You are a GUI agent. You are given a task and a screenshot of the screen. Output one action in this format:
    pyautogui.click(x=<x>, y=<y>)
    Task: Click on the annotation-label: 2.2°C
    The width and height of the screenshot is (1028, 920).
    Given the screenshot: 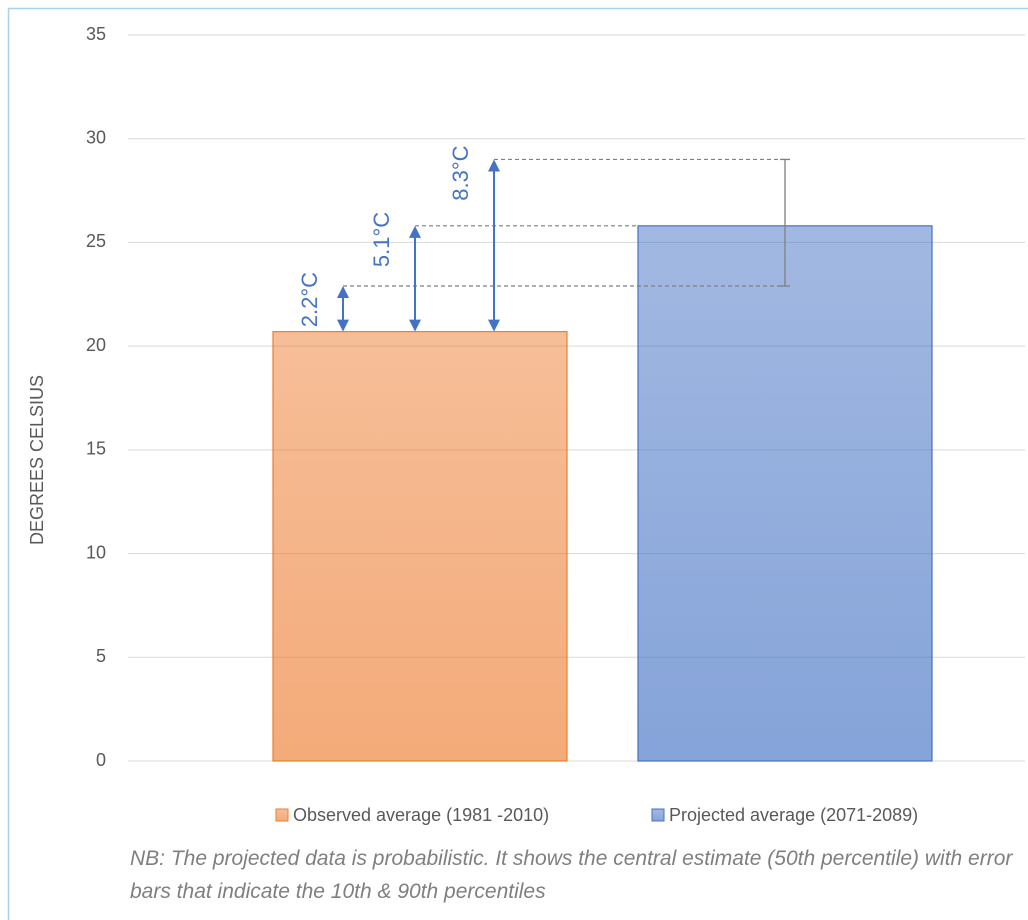 What is the action you would take?
    pyautogui.click(x=309, y=299)
    